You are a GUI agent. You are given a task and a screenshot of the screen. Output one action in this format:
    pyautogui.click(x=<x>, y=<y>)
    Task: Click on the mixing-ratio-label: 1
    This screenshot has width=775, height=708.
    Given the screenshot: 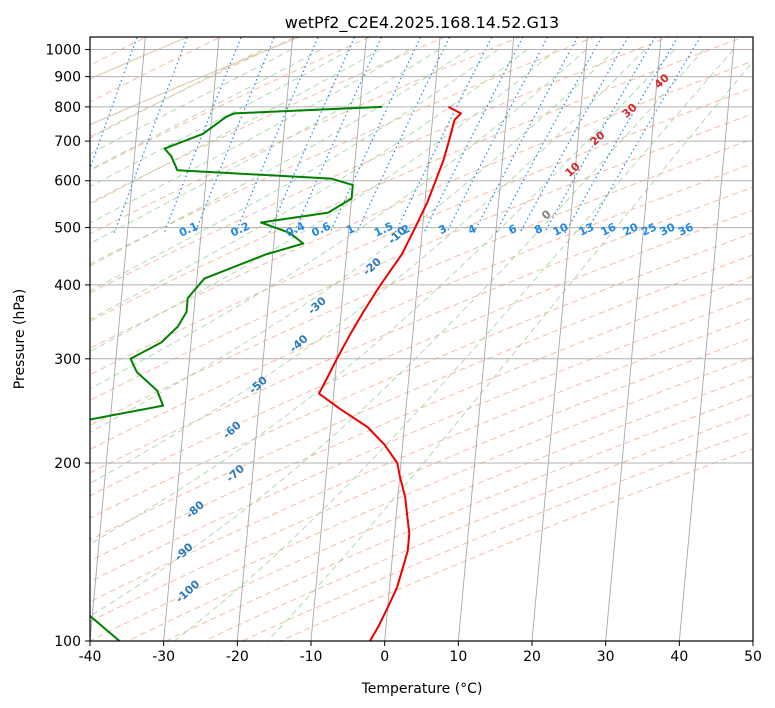 What is the action you would take?
    pyautogui.click(x=350, y=229)
    